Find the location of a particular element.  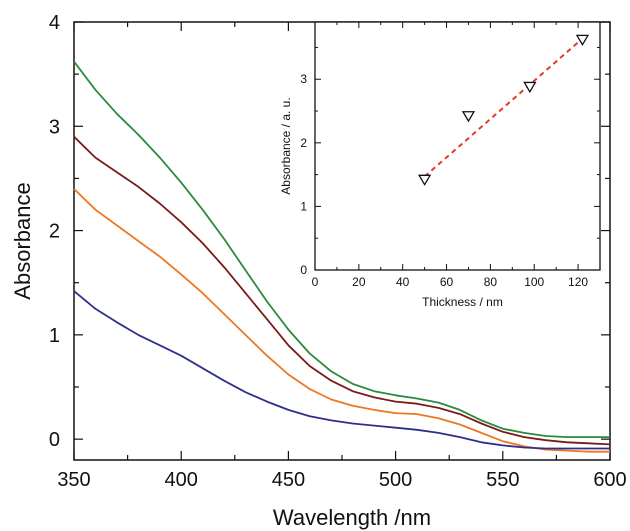

inset-y-tick-label: 0 is located at coordinates (303, 270).